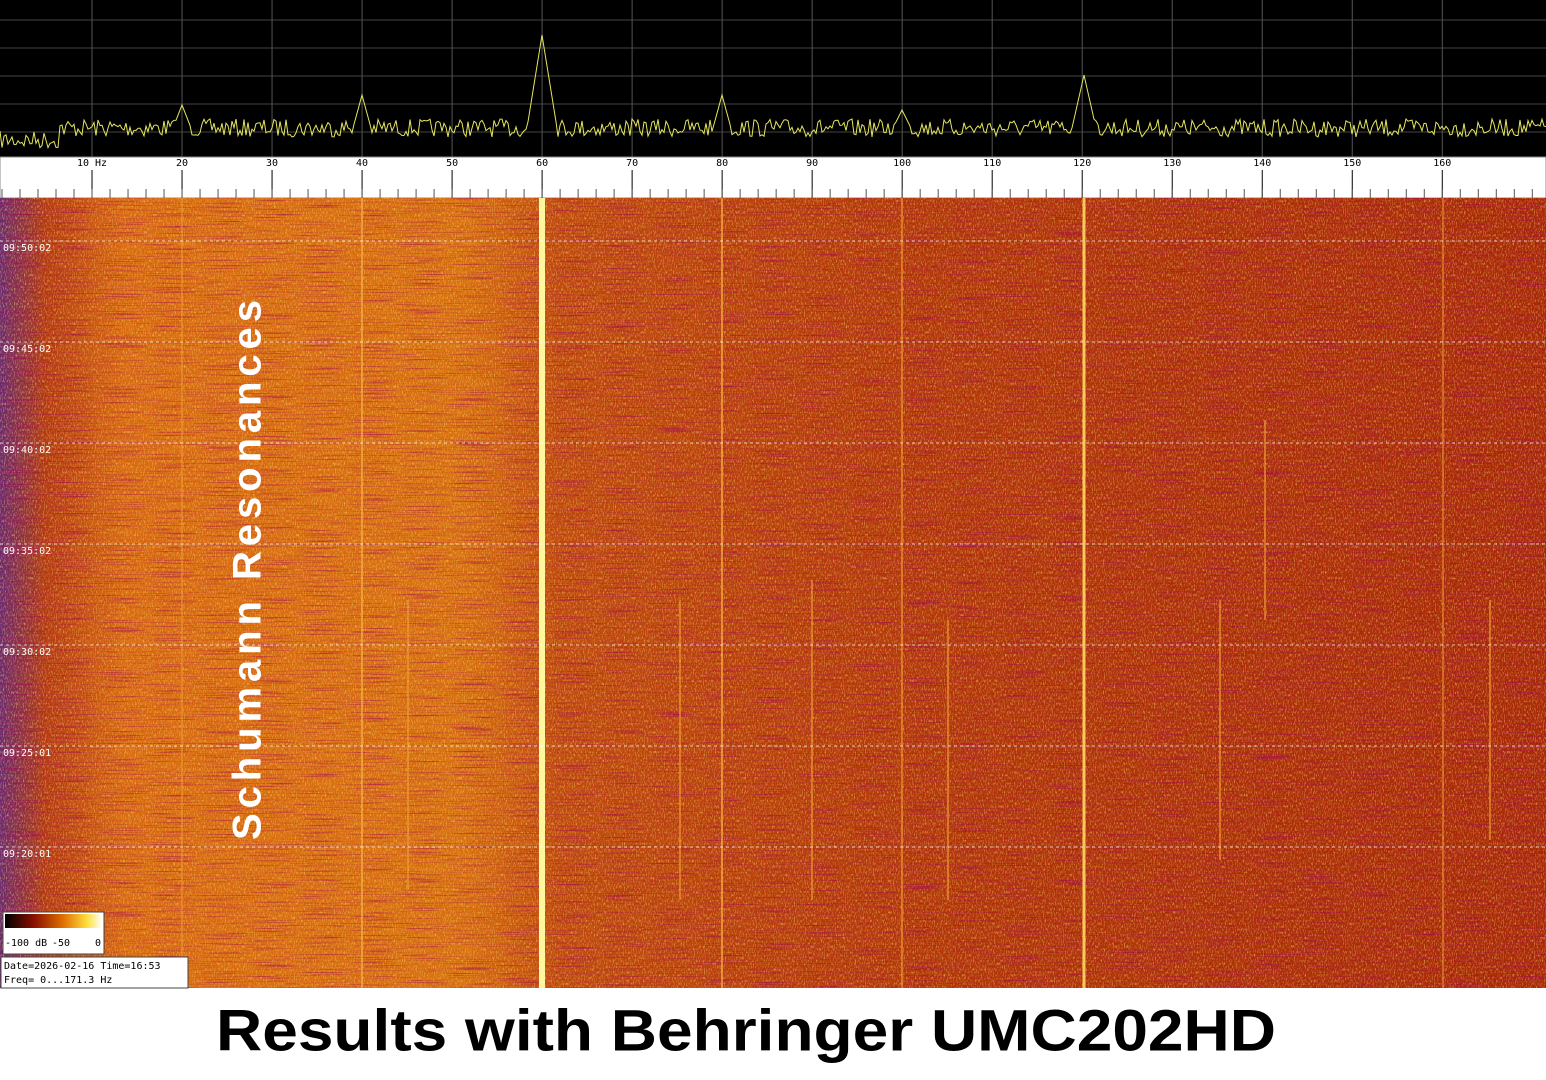  What do you see at coordinates (812, 163) in the screenshot?
I see `x-tick-label: 90` at bounding box center [812, 163].